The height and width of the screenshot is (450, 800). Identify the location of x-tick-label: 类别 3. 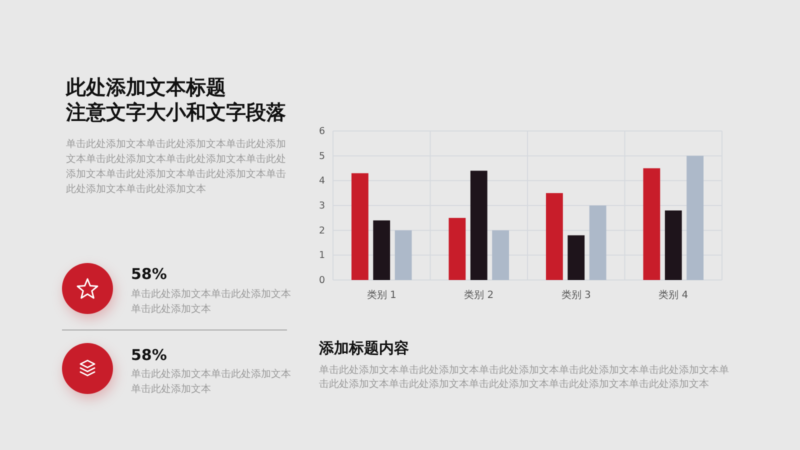
(576, 295).